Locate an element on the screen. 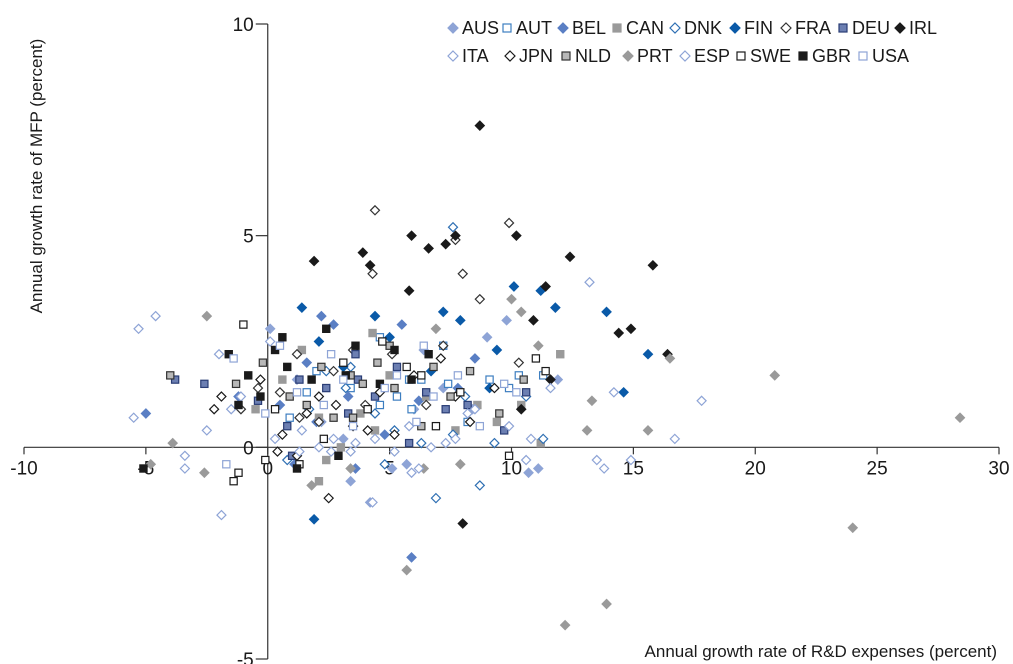  legend-label: USA is located at coordinates (890, 56).